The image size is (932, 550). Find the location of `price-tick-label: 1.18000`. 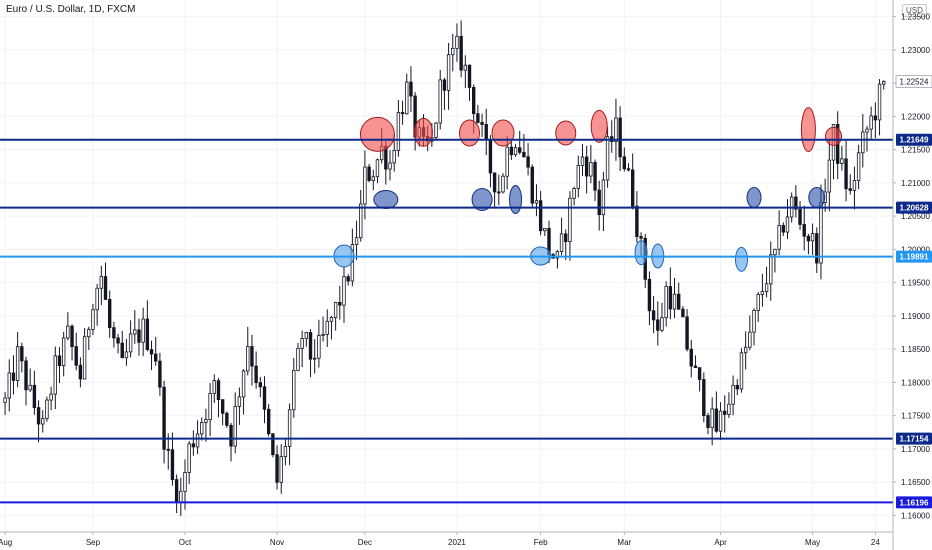

price-tick-label: 1.18000 is located at coordinates (915, 382).